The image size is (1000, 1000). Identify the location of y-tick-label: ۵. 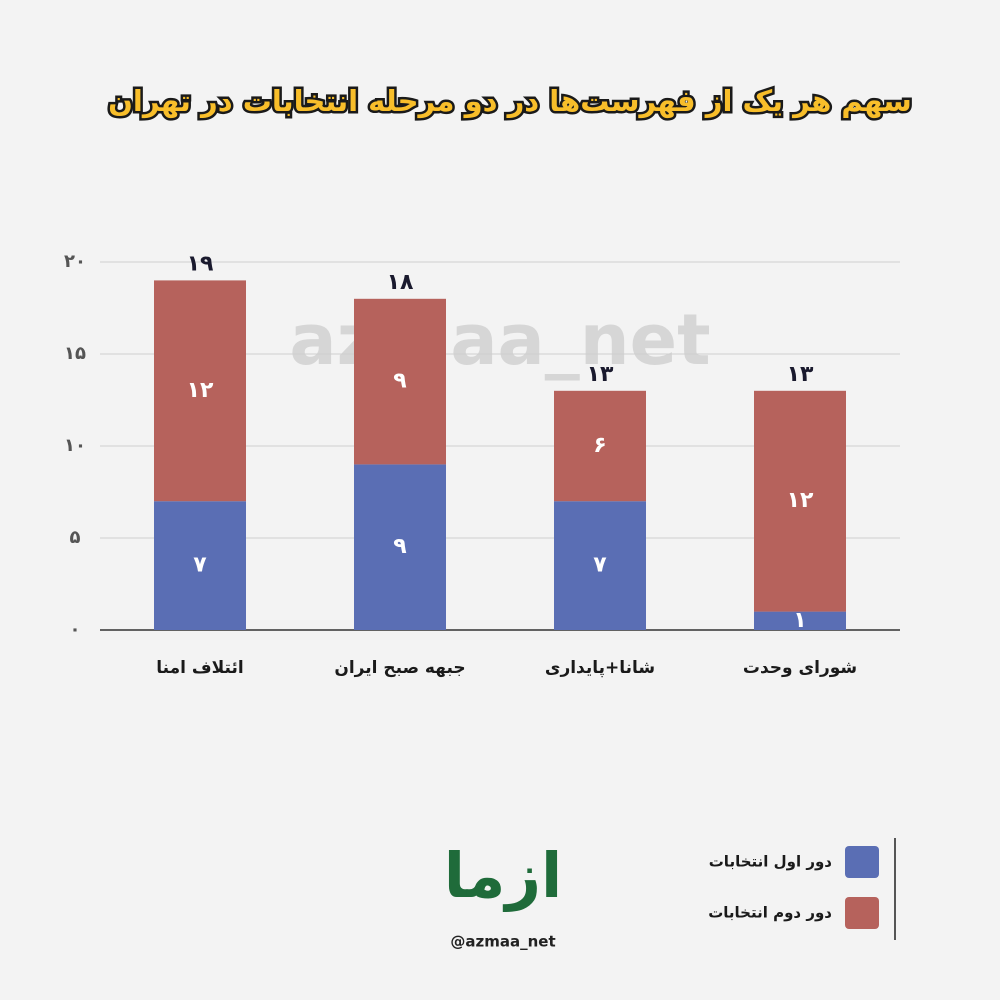
(75, 537).